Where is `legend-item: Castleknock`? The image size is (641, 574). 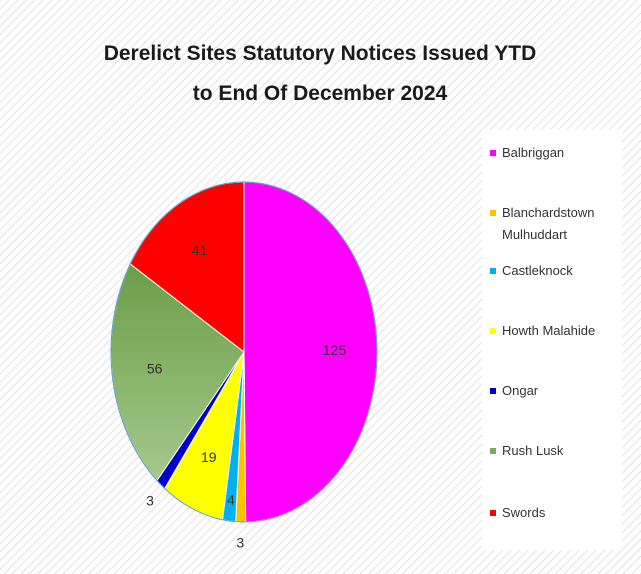 legend-item: Castleknock is located at coordinates (554, 271).